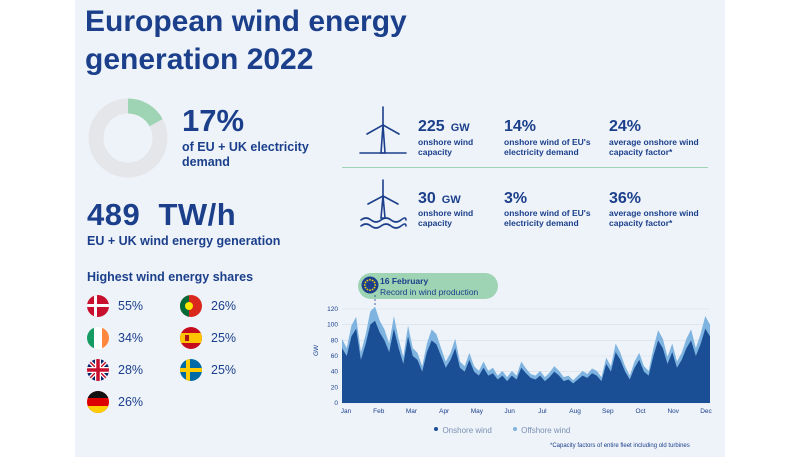  I want to click on offshore-capacity-unit: GW, so click(451, 200).